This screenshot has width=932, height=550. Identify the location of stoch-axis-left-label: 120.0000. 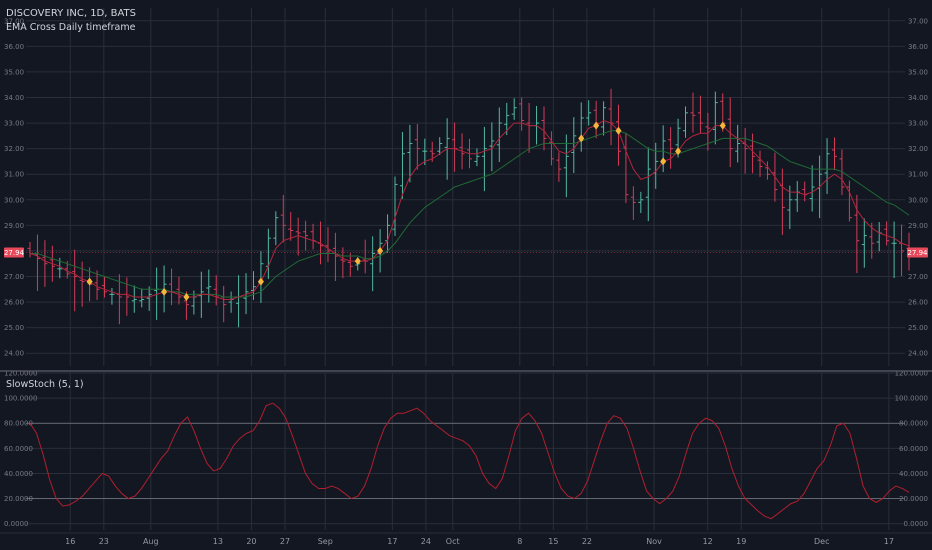
(20, 374).